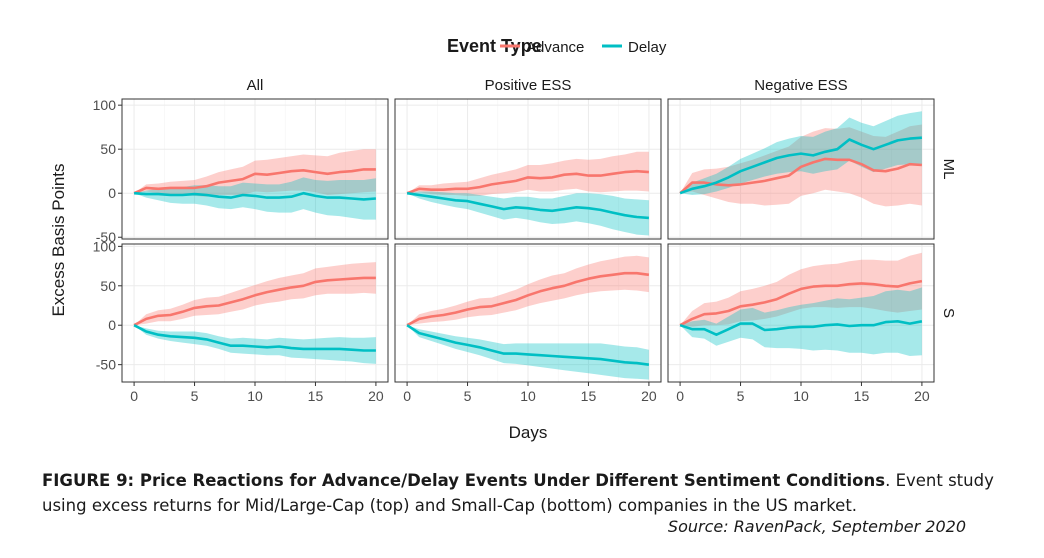 The height and width of the screenshot is (558, 1044). What do you see at coordinates (800, 85) in the screenshot?
I see `column-strip-label: Negative ESS` at bounding box center [800, 85].